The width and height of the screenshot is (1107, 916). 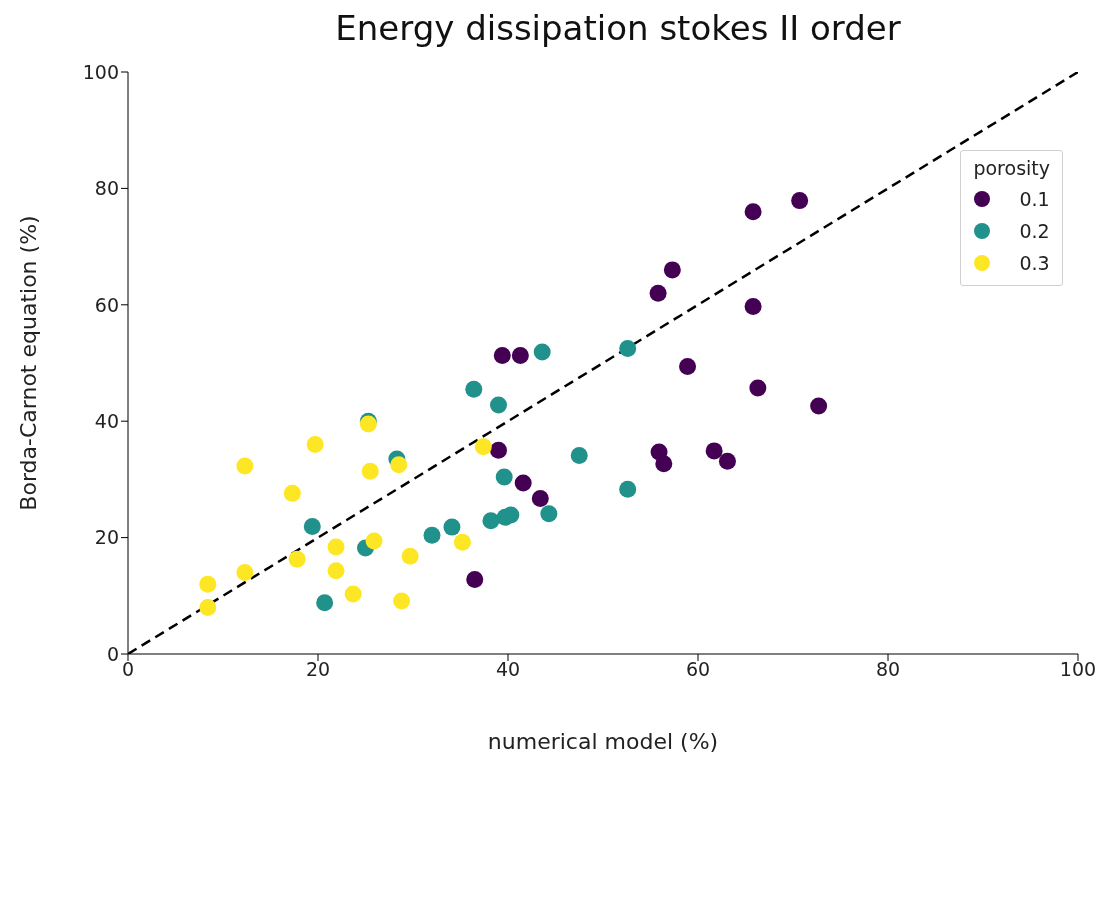 I want to click on legend-title: porosity, so click(x=1011, y=168).